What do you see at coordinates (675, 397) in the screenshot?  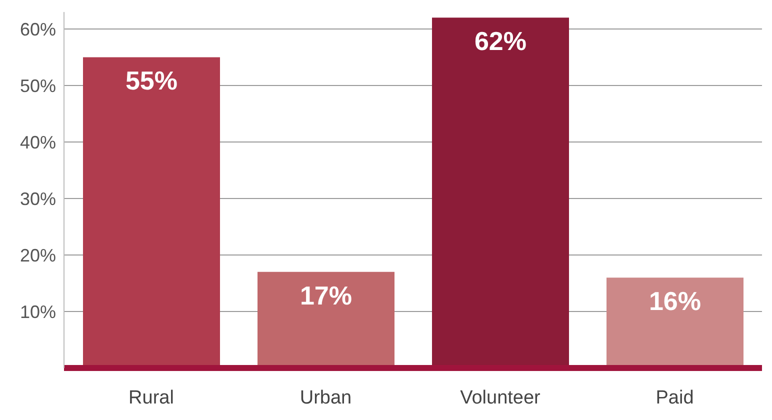 I see `x-tick-label: Paid` at bounding box center [675, 397].